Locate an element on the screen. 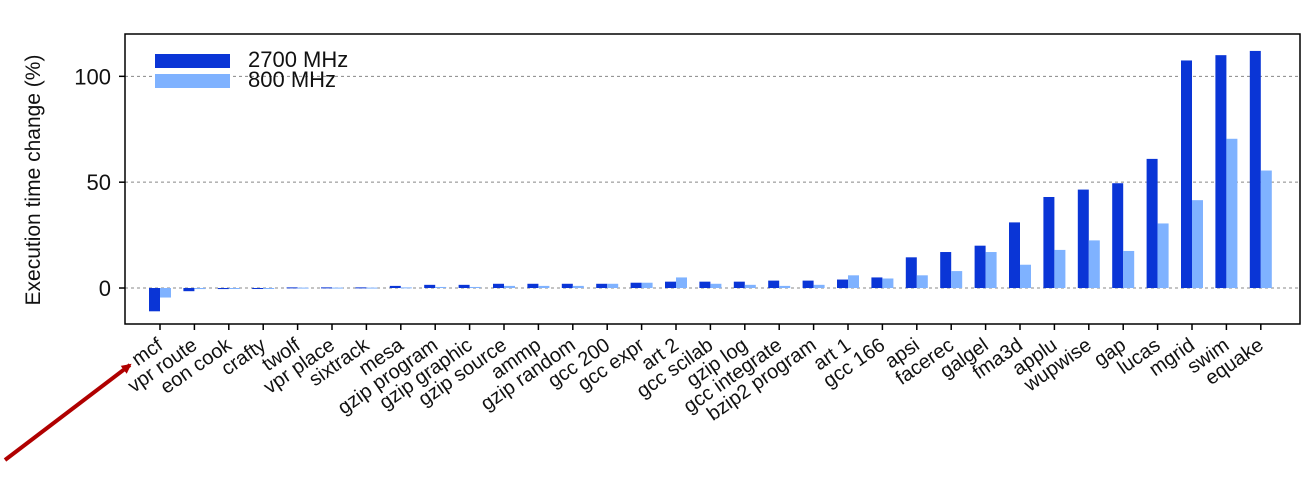  y-tick-label: 0 is located at coordinates (105, 288).